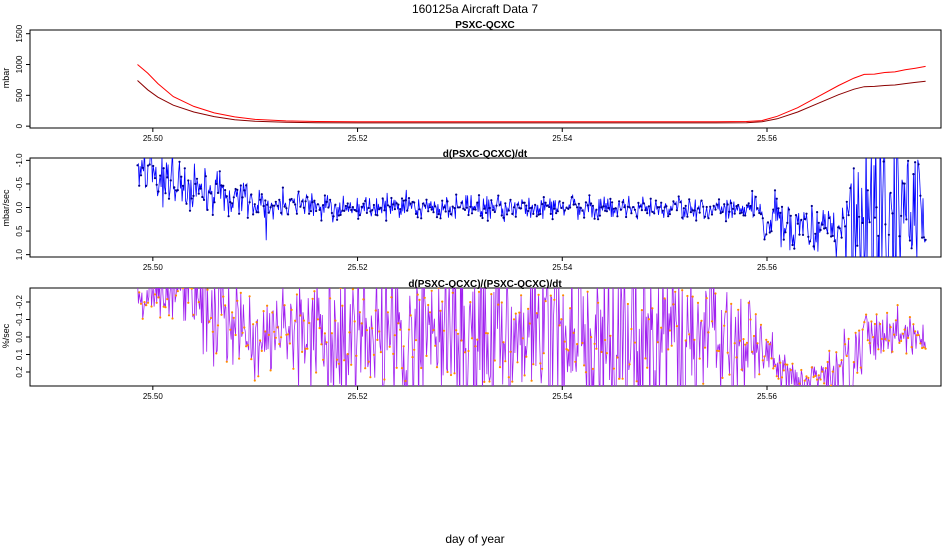  Describe the element at coordinates (485, 154) in the screenshot. I see `panel-2-title: d(PSXC-QCXC)/dt` at that location.